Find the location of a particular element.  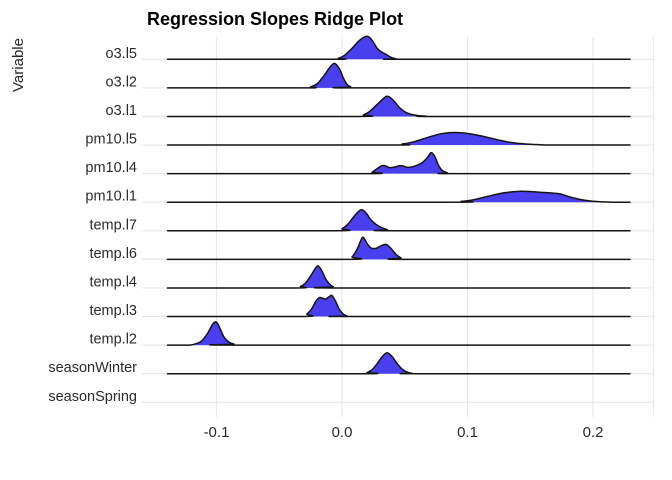

ridge-line-pm10.l5 is located at coordinates (398, 138).